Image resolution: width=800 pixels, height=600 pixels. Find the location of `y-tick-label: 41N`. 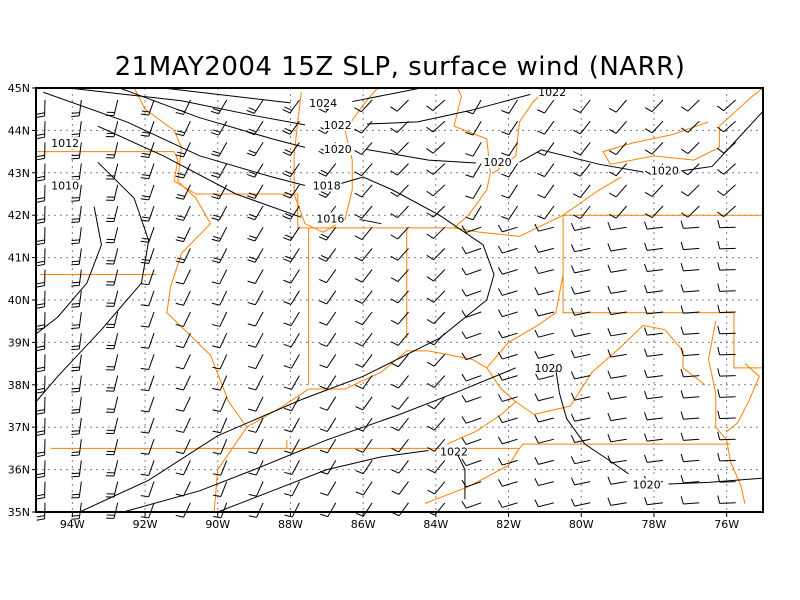

y-tick-label: 41N is located at coordinates (19, 258).